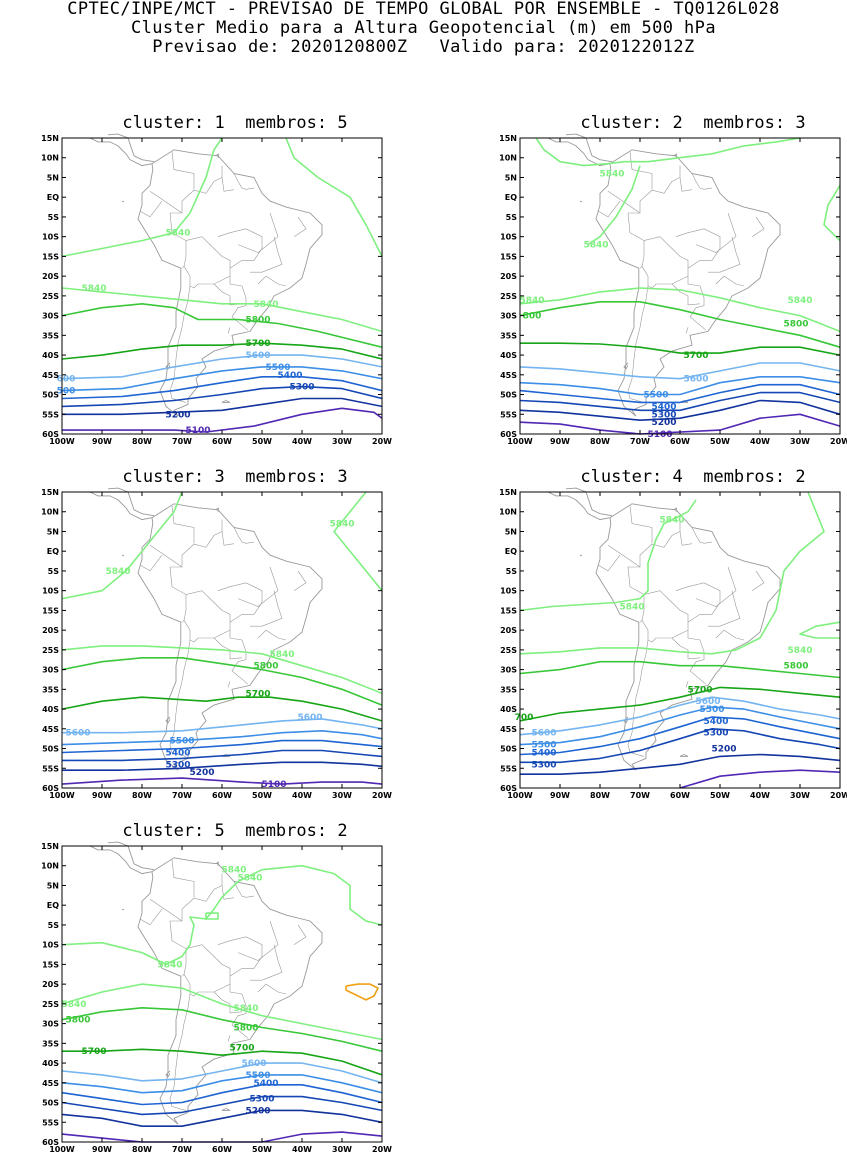 This screenshot has width=847, height=1161. What do you see at coordinates (50, 1142) in the screenshot?
I see `lat-tick-label: 60S` at bounding box center [50, 1142].